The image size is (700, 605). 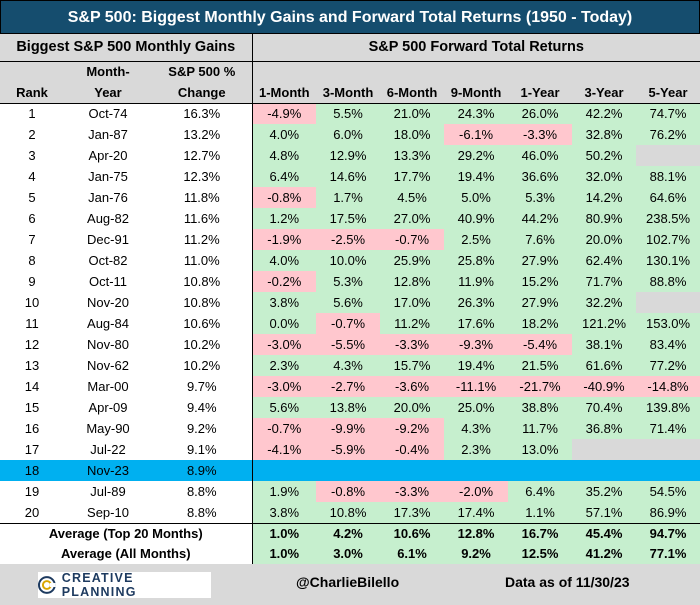 What do you see at coordinates (668, 386) in the screenshot?
I see `forward-5-year-cell: -14.8%` at bounding box center [668, 386].